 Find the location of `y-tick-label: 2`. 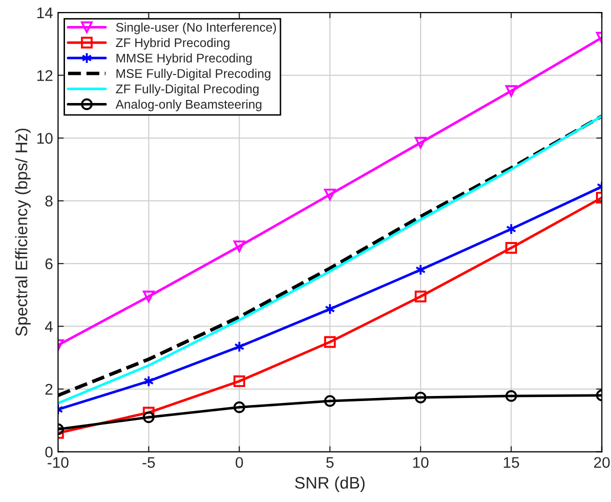

y-tick-label: 2 is located at coordinates (48, 389).